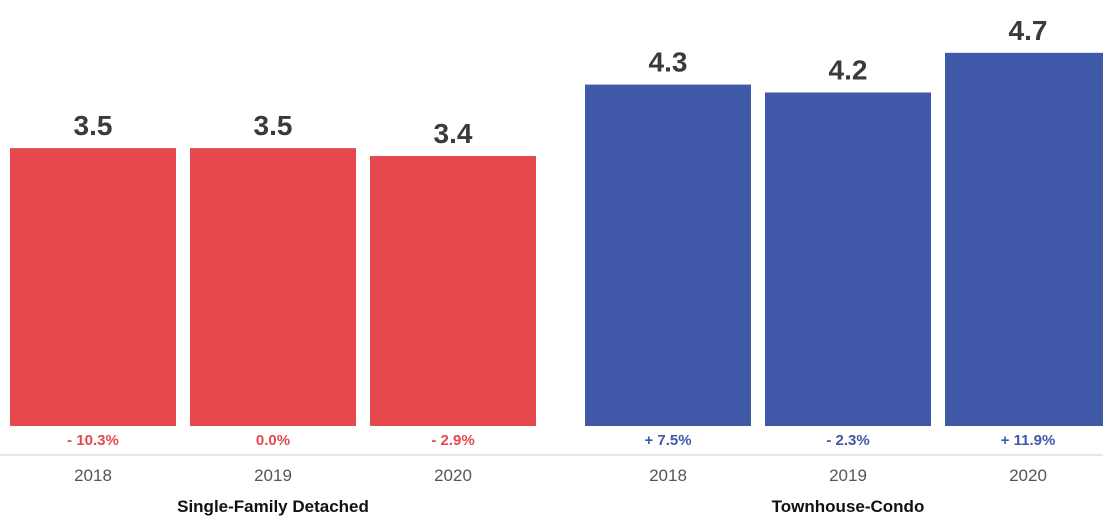  Describe the element at coordinates (1024, 239) in the screenshot. I see `bar-townhouse-condo-2020` at that location.